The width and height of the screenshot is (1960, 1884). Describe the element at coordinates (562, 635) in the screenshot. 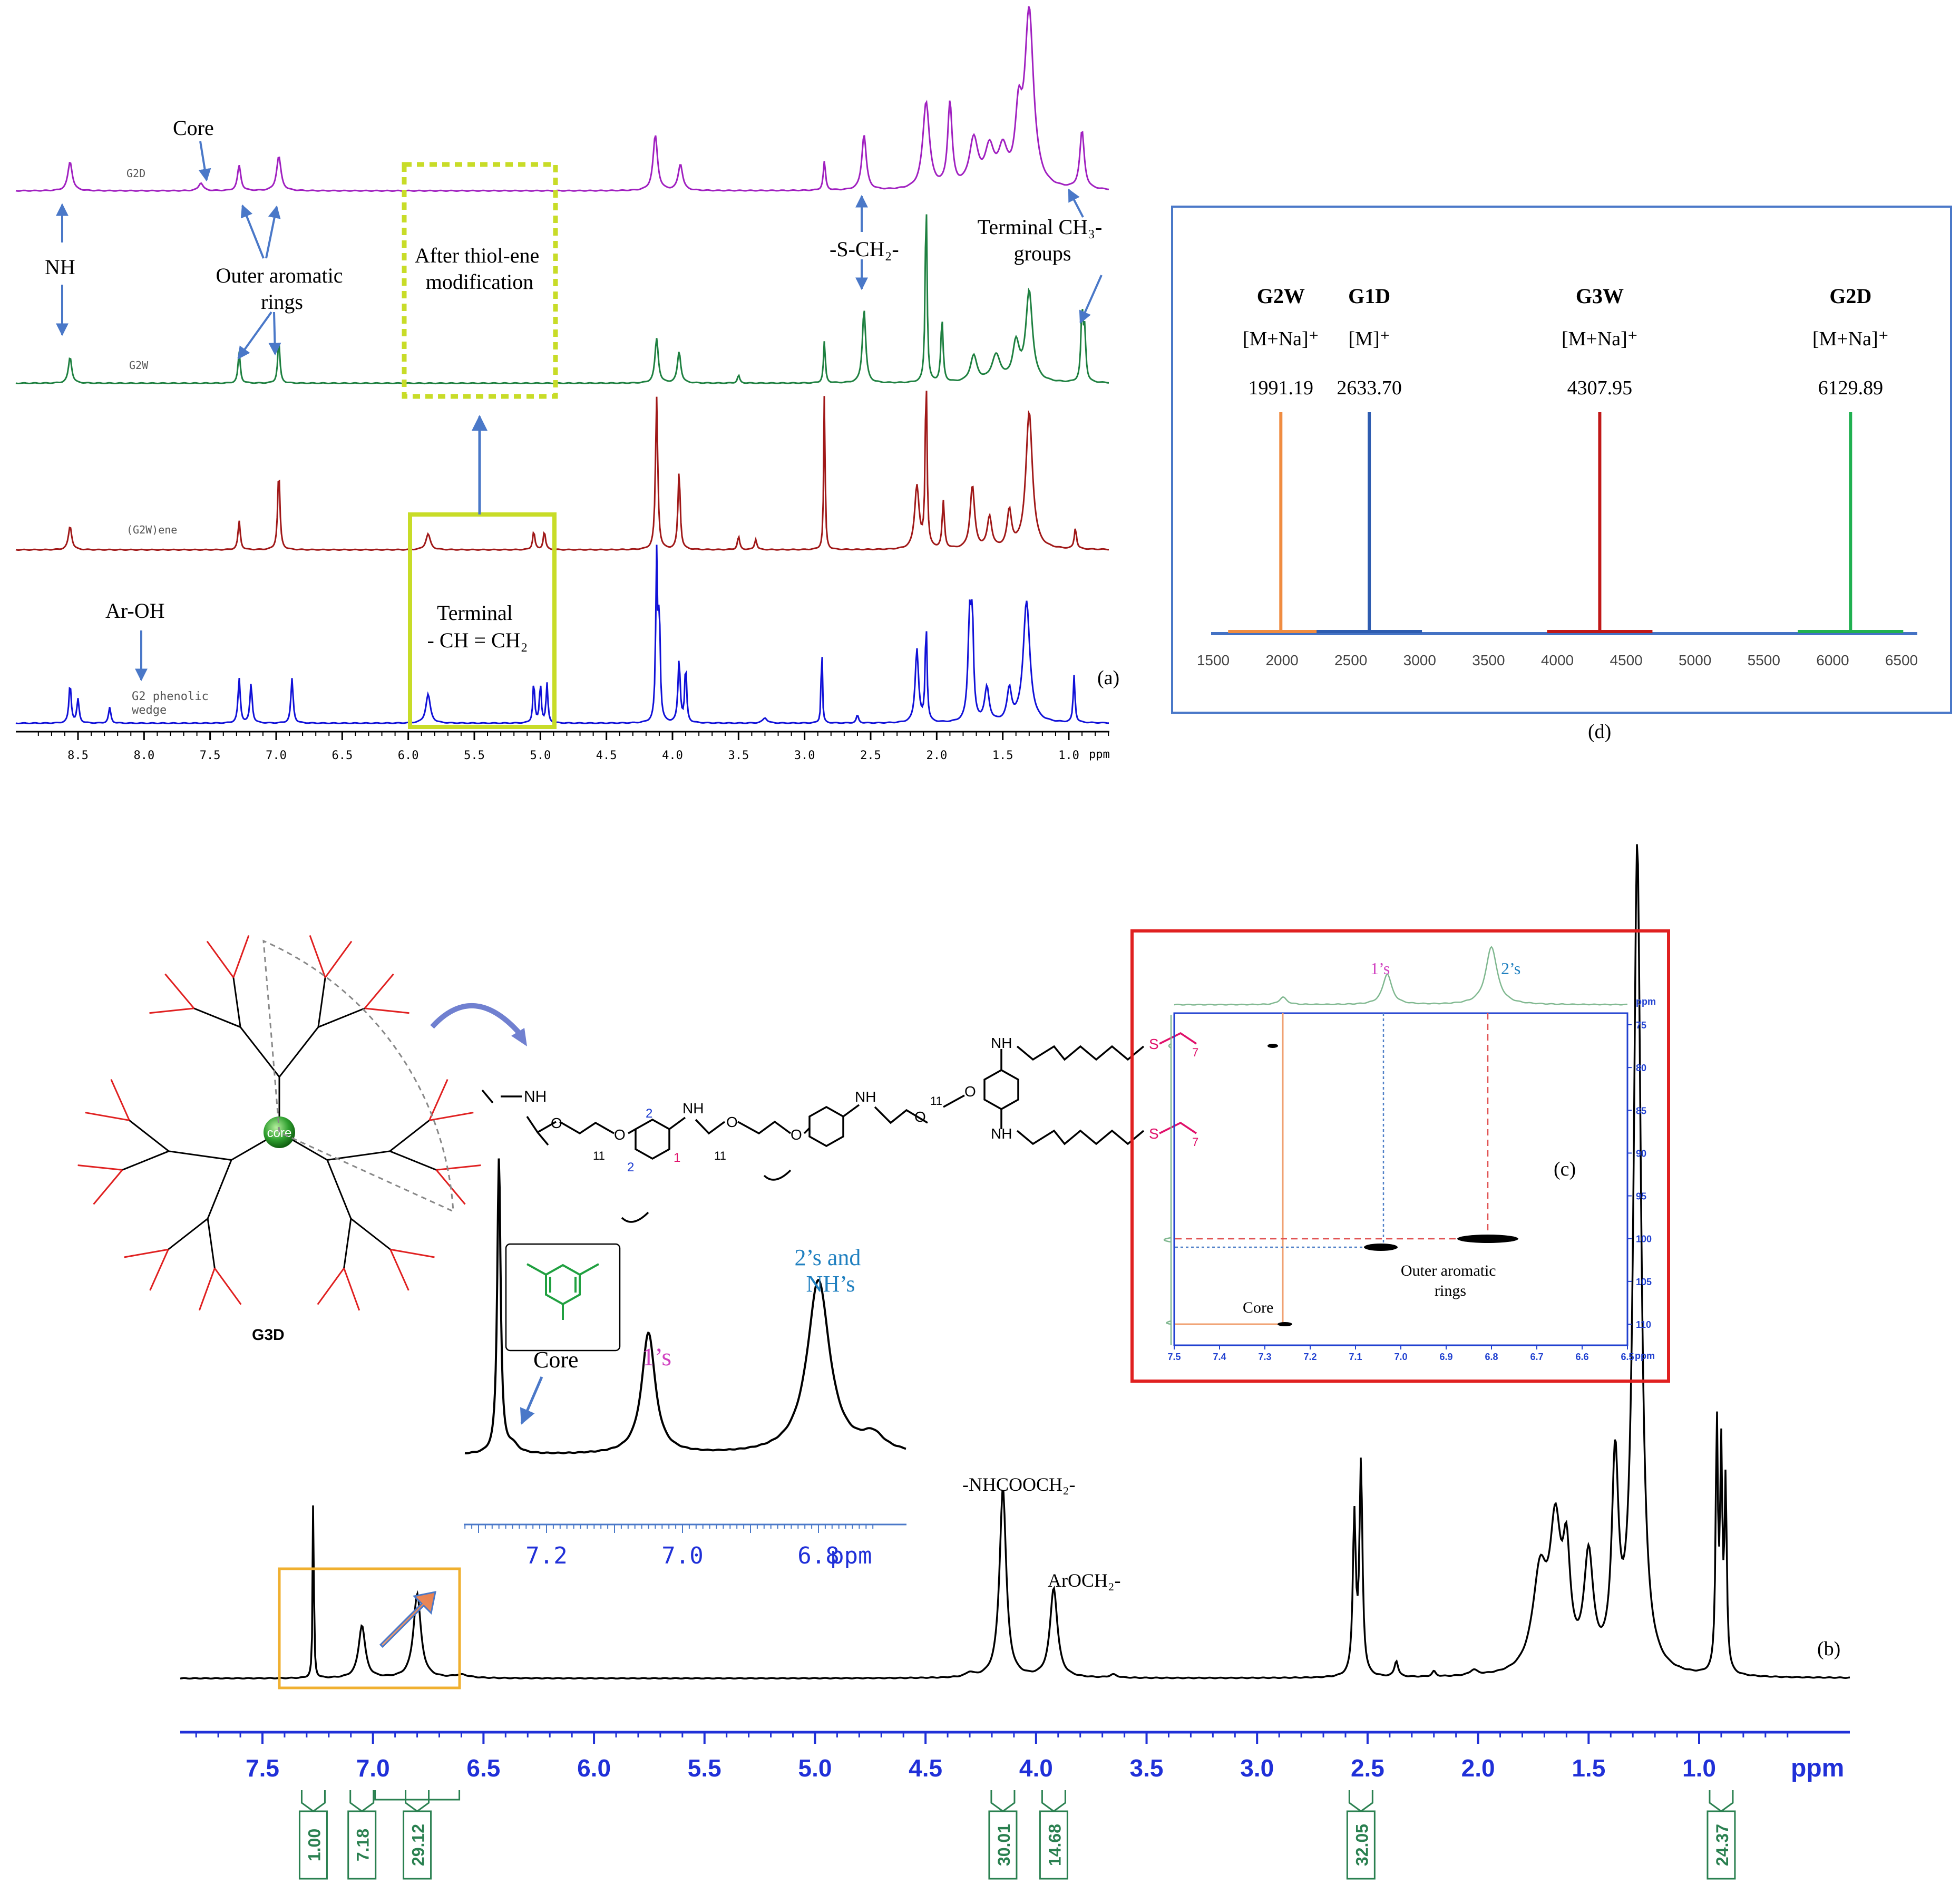

I see `spectrum-g2-phenolic-wedge` at that location.